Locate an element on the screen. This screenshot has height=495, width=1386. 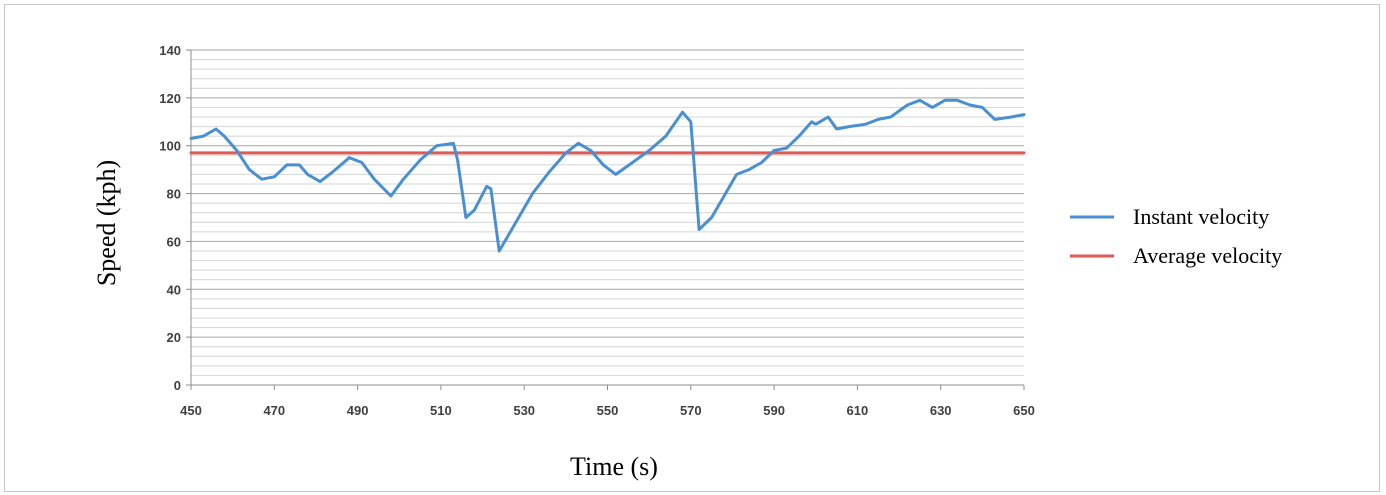
x-axis-title: Time (s) is located at coordinates (614, 466).